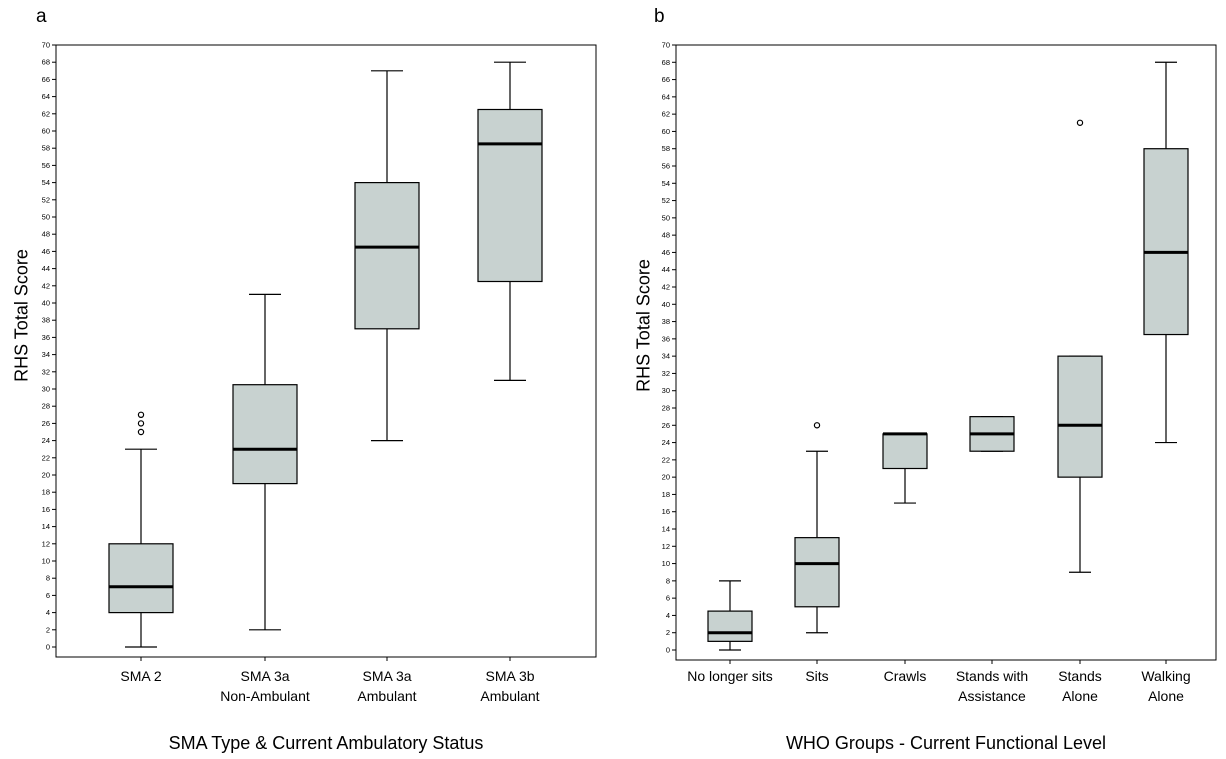 The height and width of the screenshot is (759, 1226). Describe the element at coordinates (46, 457) in the screenshot. I see `y-tick-label: 22` at that location.